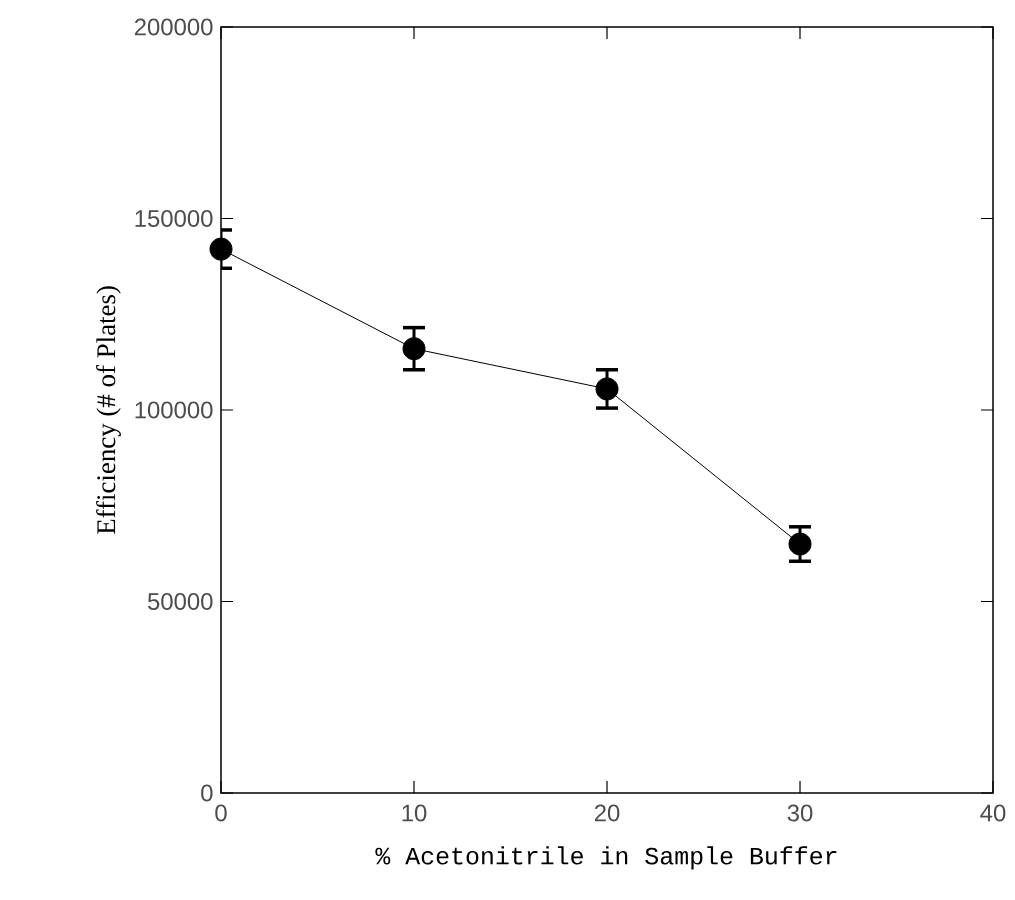 This screenshot has height=900, width=1015. I want to click on y-tick-label: 0, so click(207, 793).